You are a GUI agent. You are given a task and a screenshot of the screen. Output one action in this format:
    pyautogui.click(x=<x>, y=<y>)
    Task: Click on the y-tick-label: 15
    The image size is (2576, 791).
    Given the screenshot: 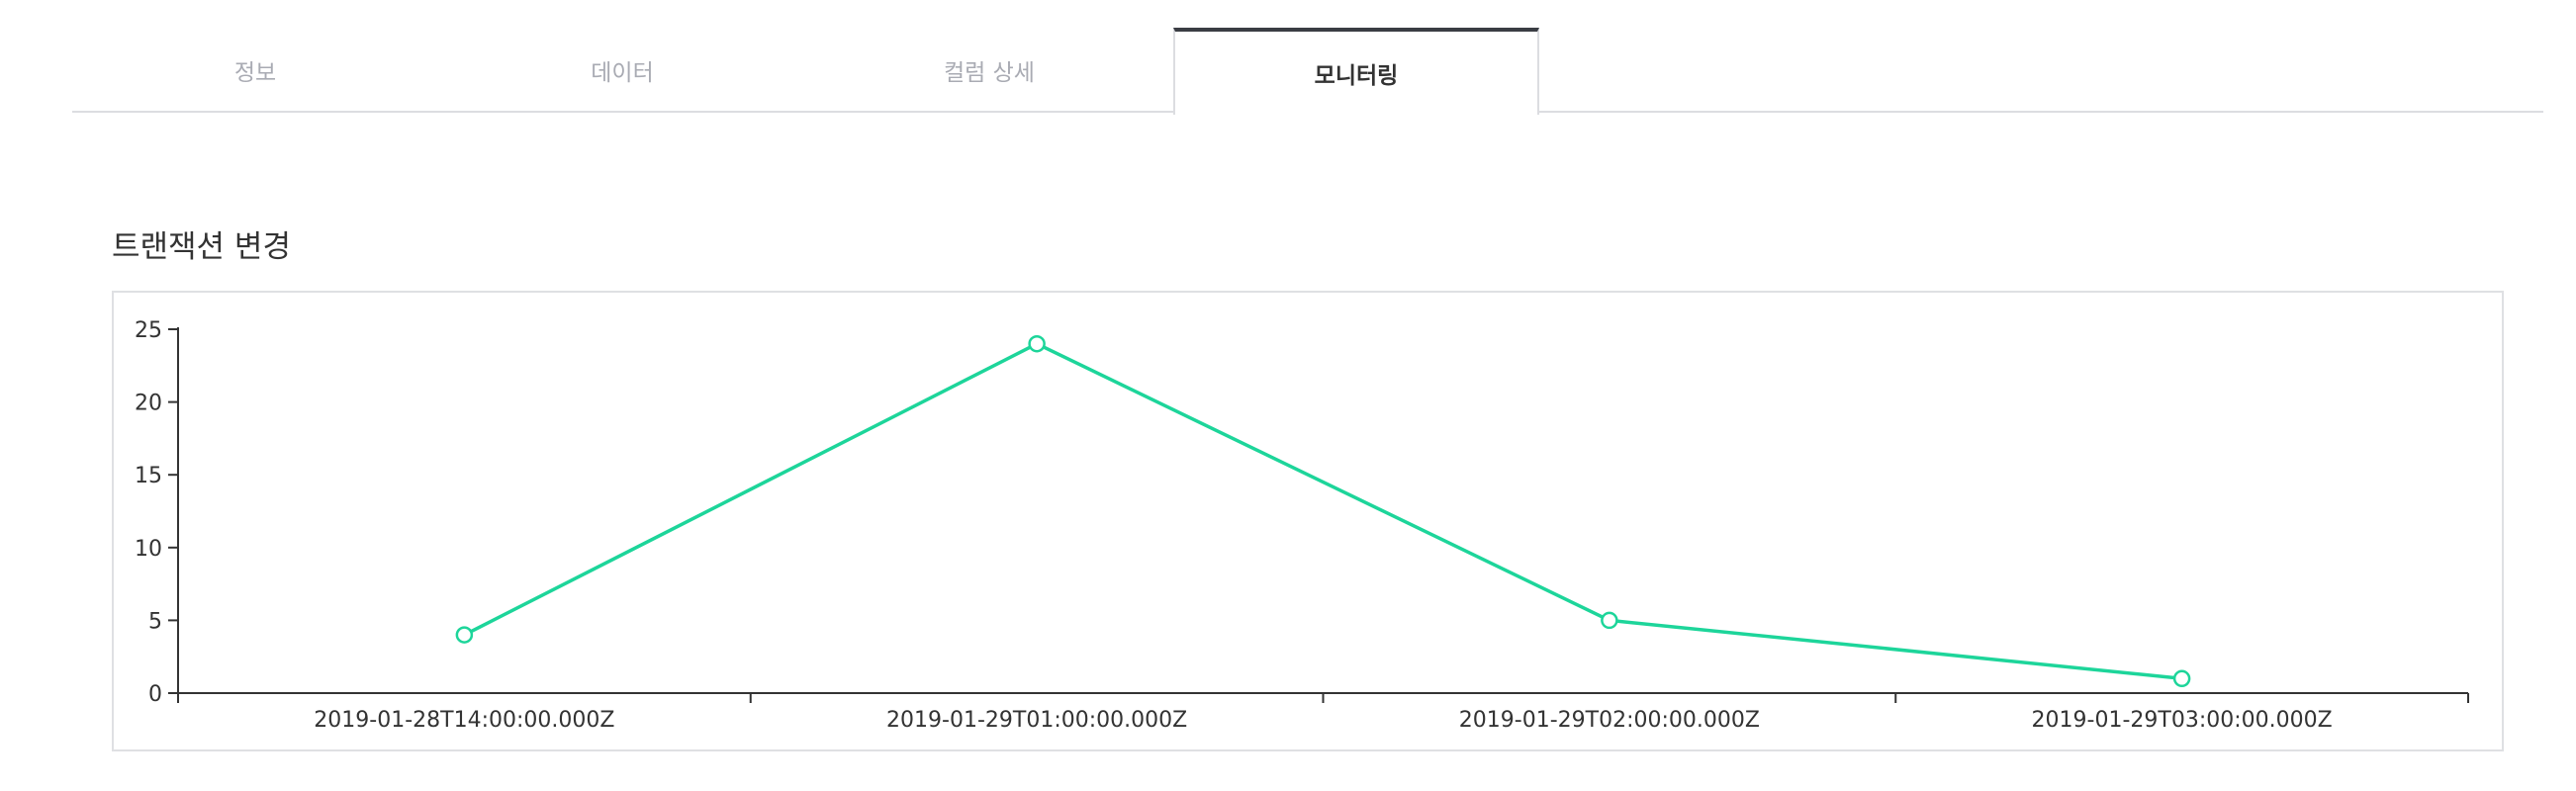 What is the action you would take?
    pyautogui.click(x=149, y=476)
    